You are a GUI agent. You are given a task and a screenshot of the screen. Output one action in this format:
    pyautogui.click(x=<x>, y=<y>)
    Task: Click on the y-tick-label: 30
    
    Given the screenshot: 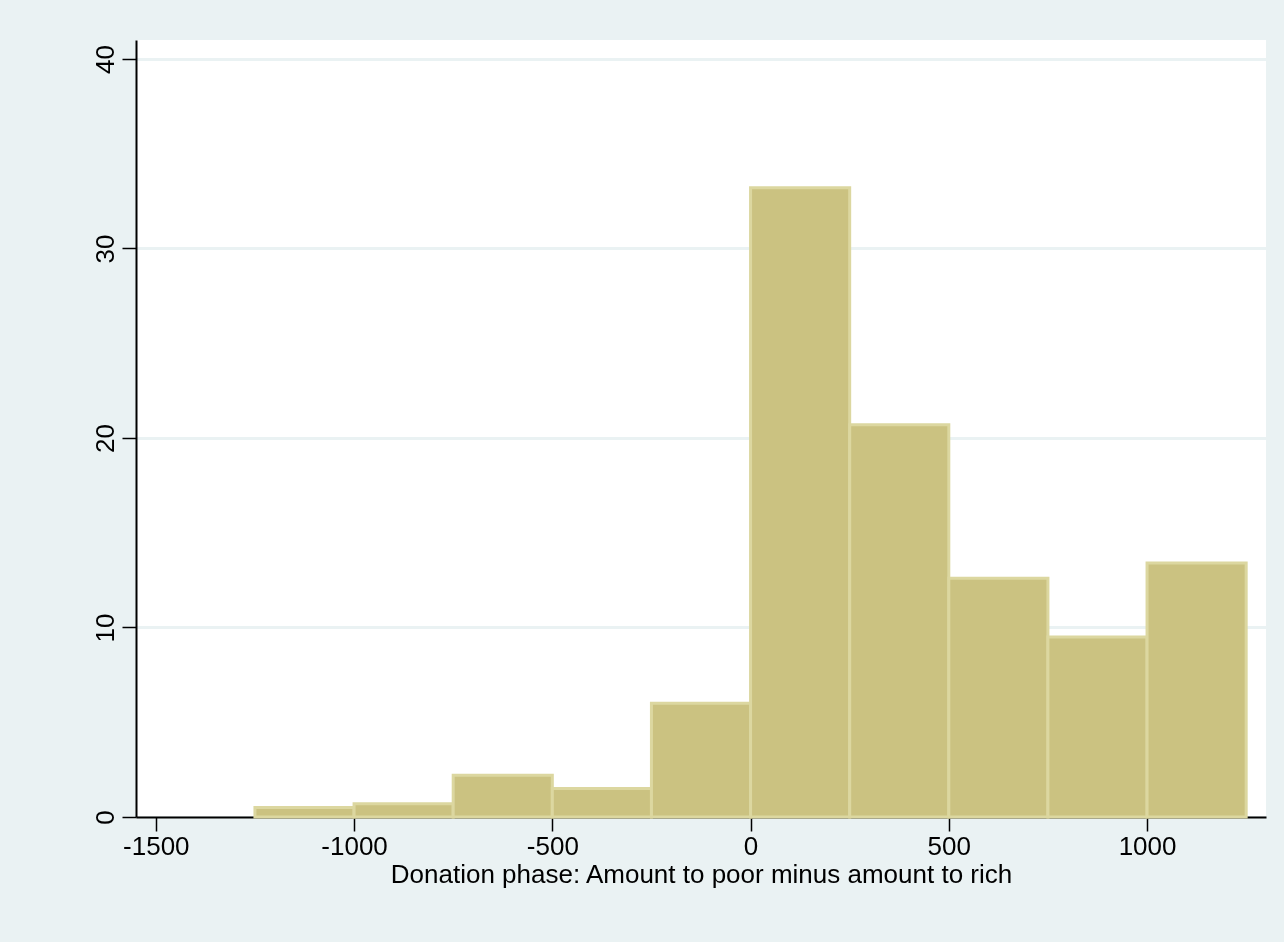 What is the action you would take?
    pyautogui.click(x=104, y=249)
    